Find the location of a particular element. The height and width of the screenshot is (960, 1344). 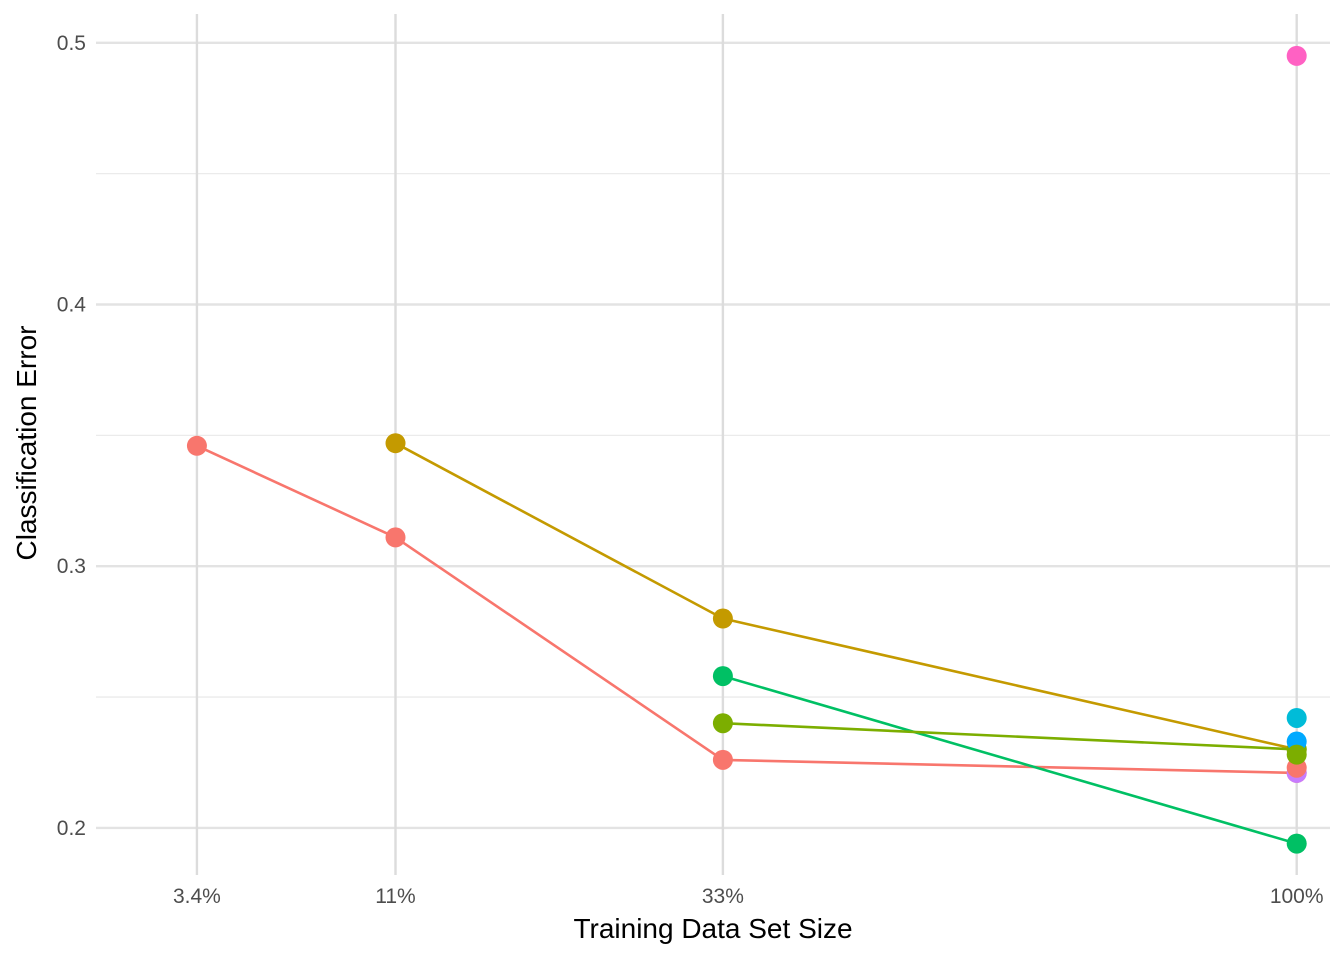

x-tick-label: 100% is located at coordinates (1297, 896).